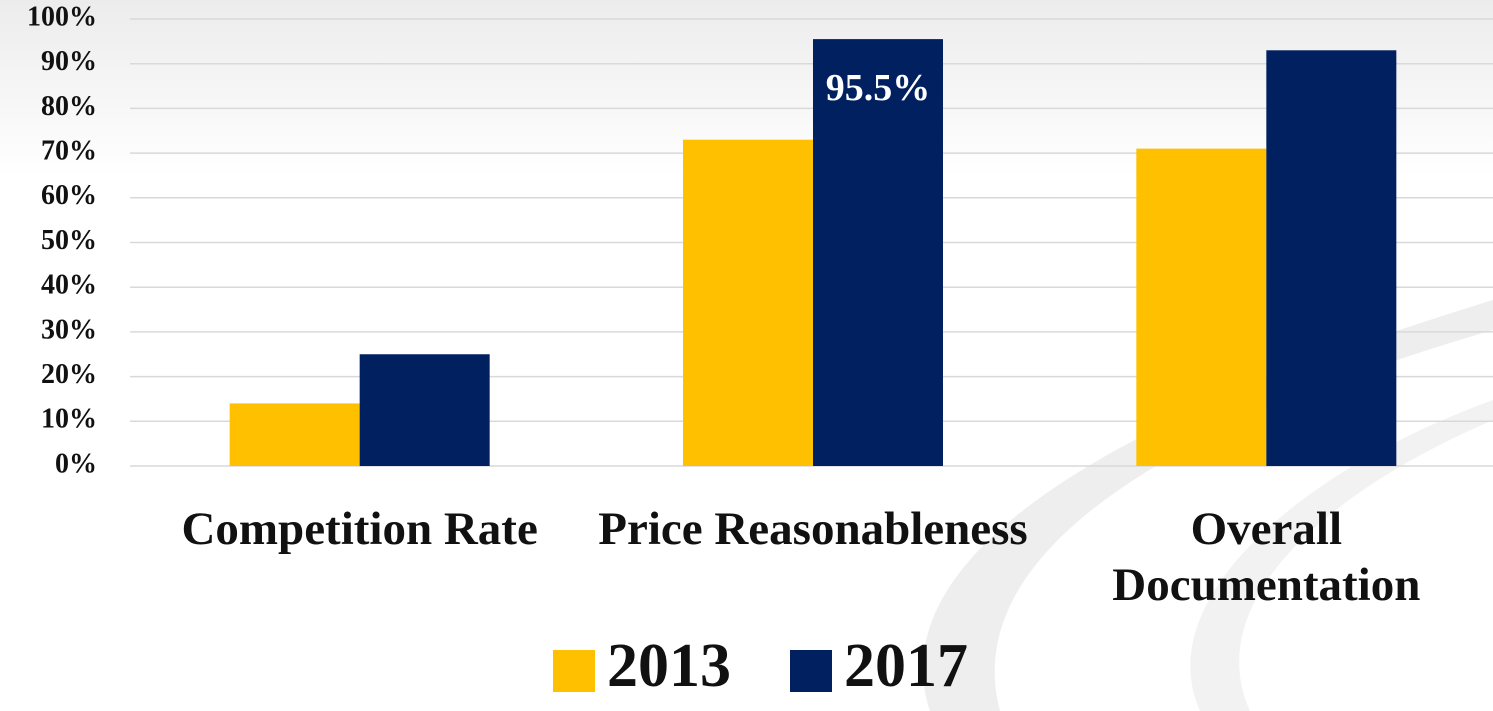  Describe the element at coordinates (62, 16) in the screenshot. I see `y-tick-label: 100%` at that location.